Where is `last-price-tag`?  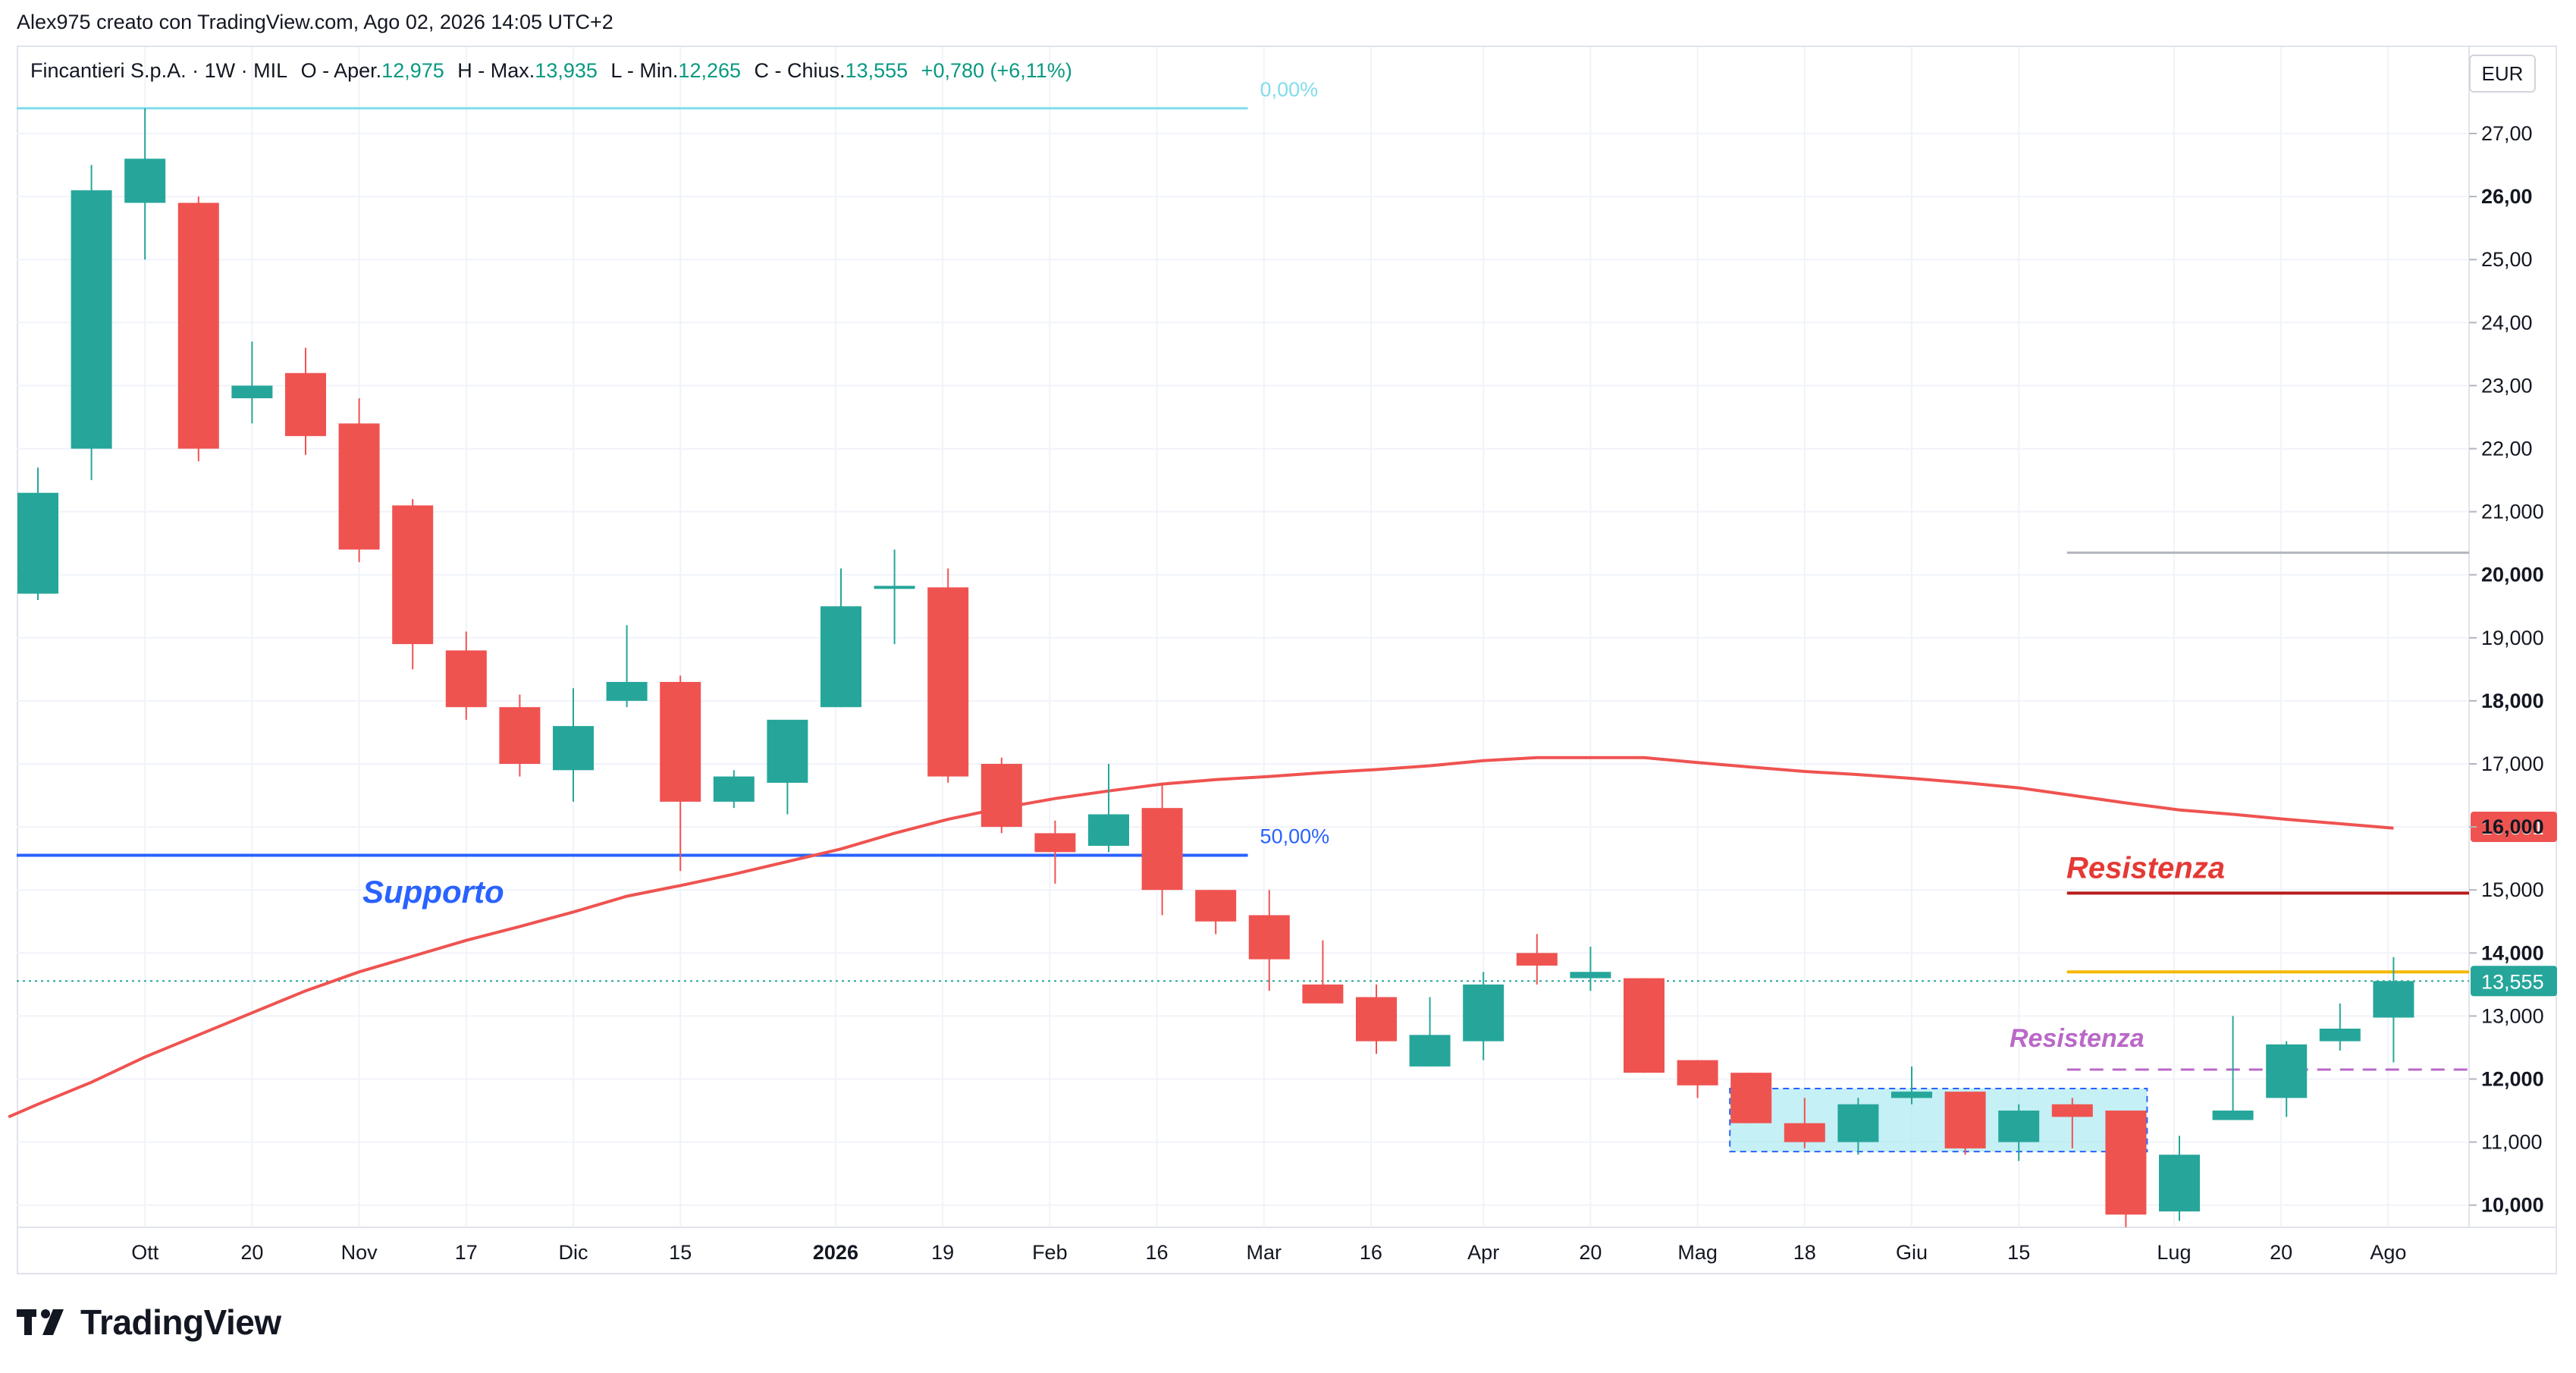
last-price-tag is located at coordinates (2514, 981).